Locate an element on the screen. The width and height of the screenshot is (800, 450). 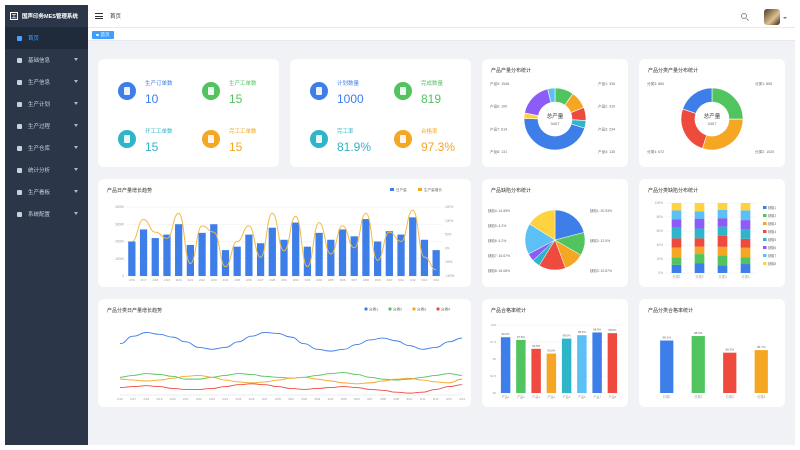
sidebar-item-2: 生产信息 is located at coordinates (46, 82).